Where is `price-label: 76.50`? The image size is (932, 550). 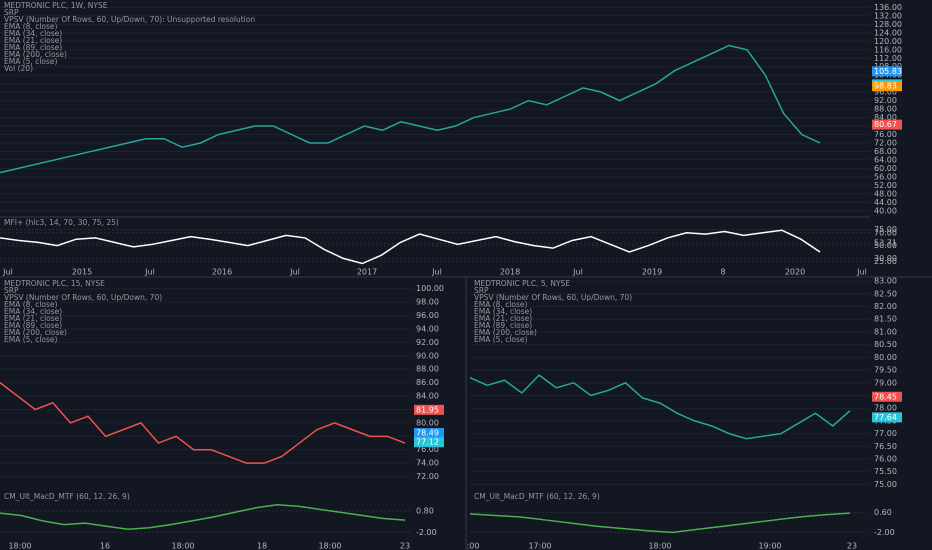
price-label: 76.50 is located at coordinates (885, 446).